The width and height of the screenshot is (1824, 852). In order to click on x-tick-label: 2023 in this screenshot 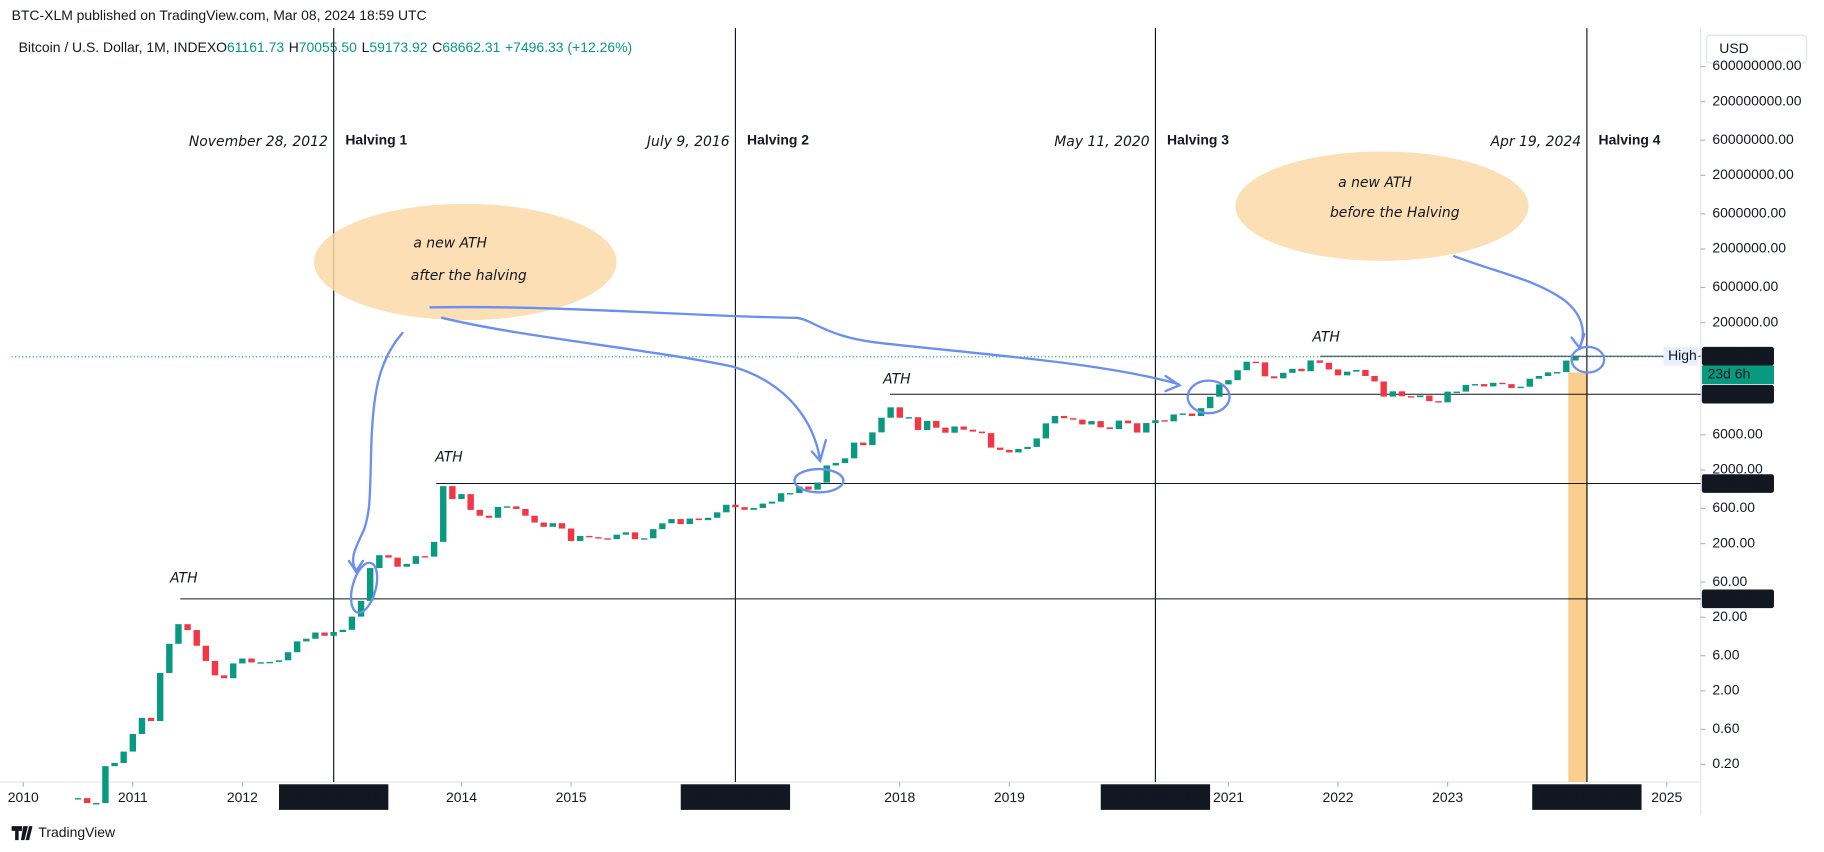, I will do `click(1447, 797)`.